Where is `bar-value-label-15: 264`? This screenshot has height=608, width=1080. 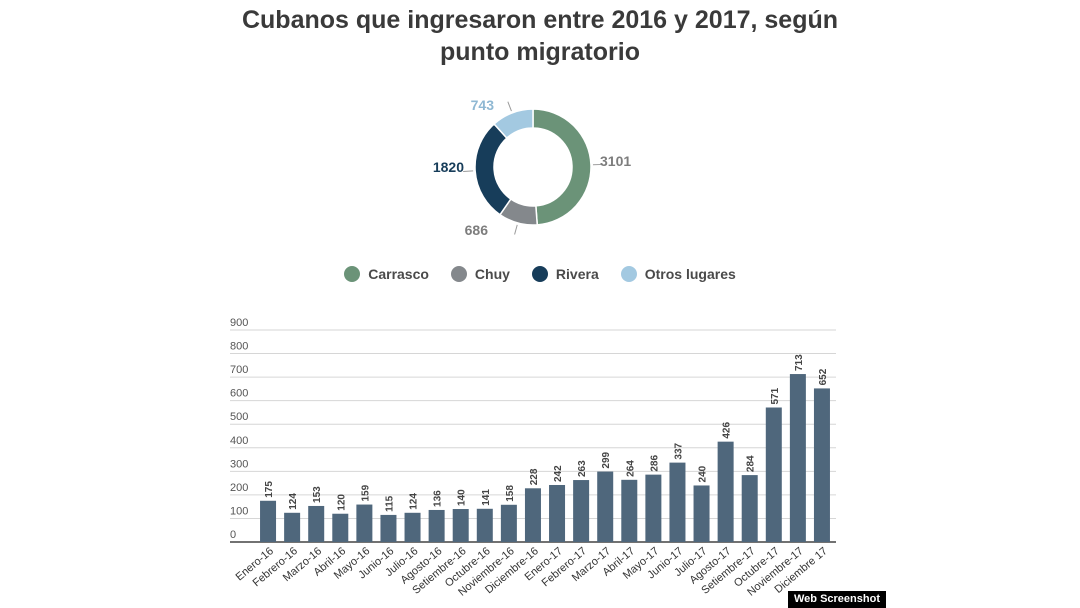 bar-value-label-15: 264 is located at coordinates (630, 468).